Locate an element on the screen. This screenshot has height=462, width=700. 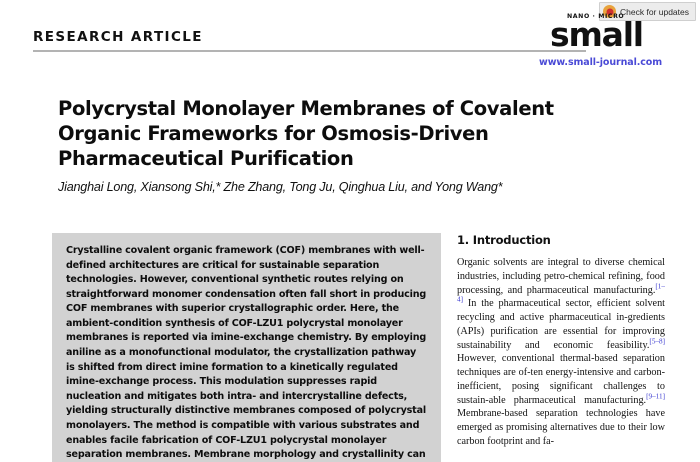
journal-kicker: NANO · MICRO is located at coordinates (596, 16).